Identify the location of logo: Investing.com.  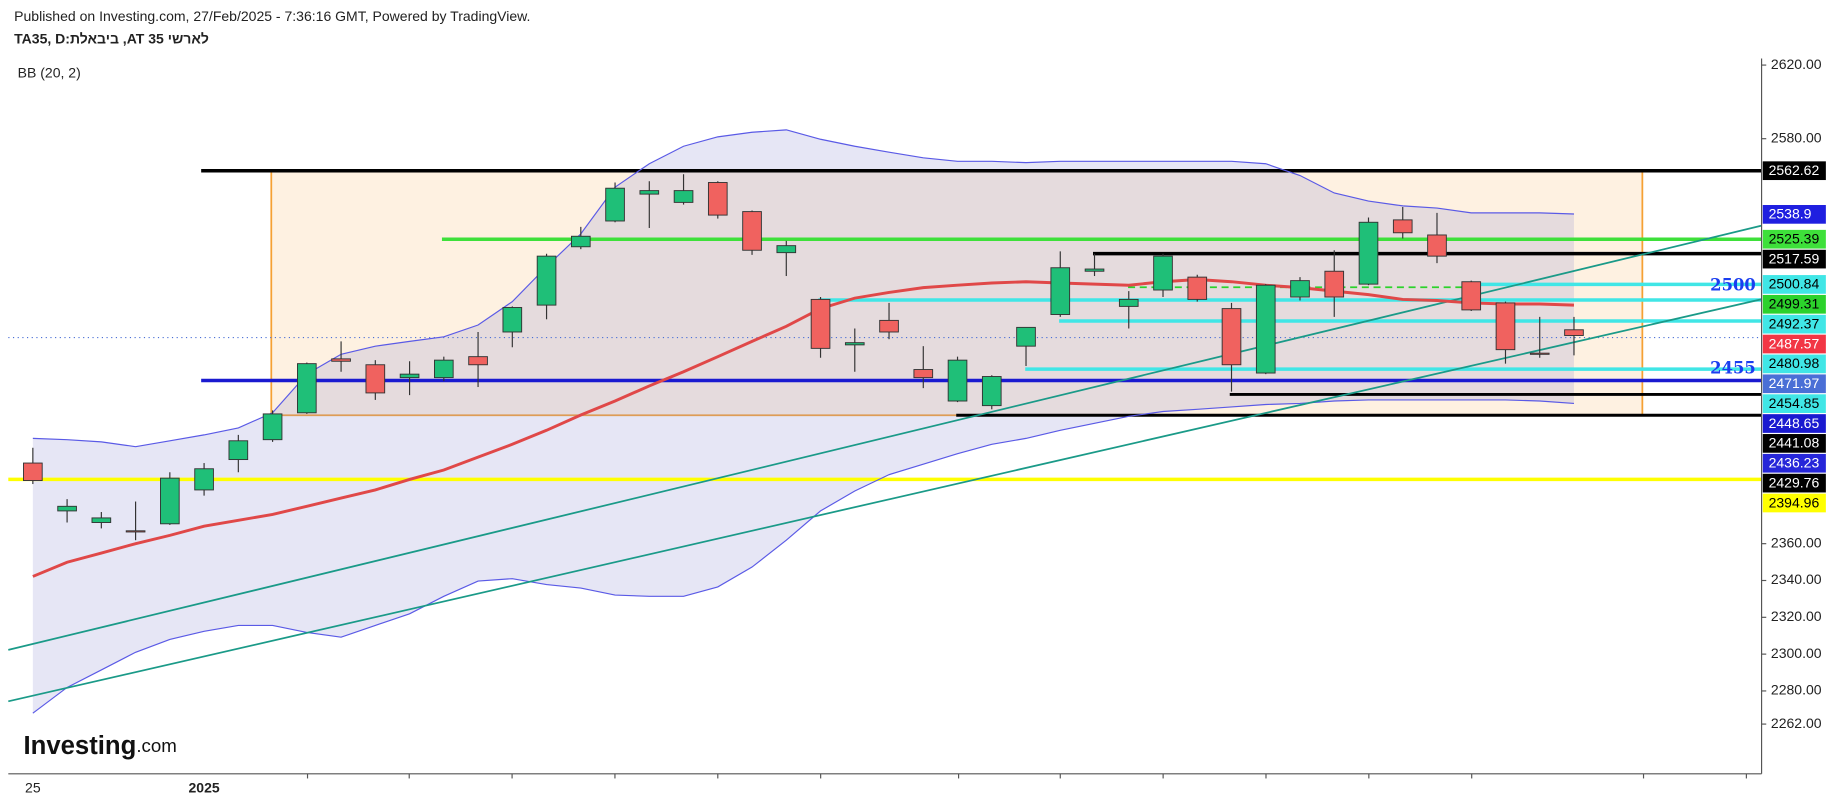
(99, 746).